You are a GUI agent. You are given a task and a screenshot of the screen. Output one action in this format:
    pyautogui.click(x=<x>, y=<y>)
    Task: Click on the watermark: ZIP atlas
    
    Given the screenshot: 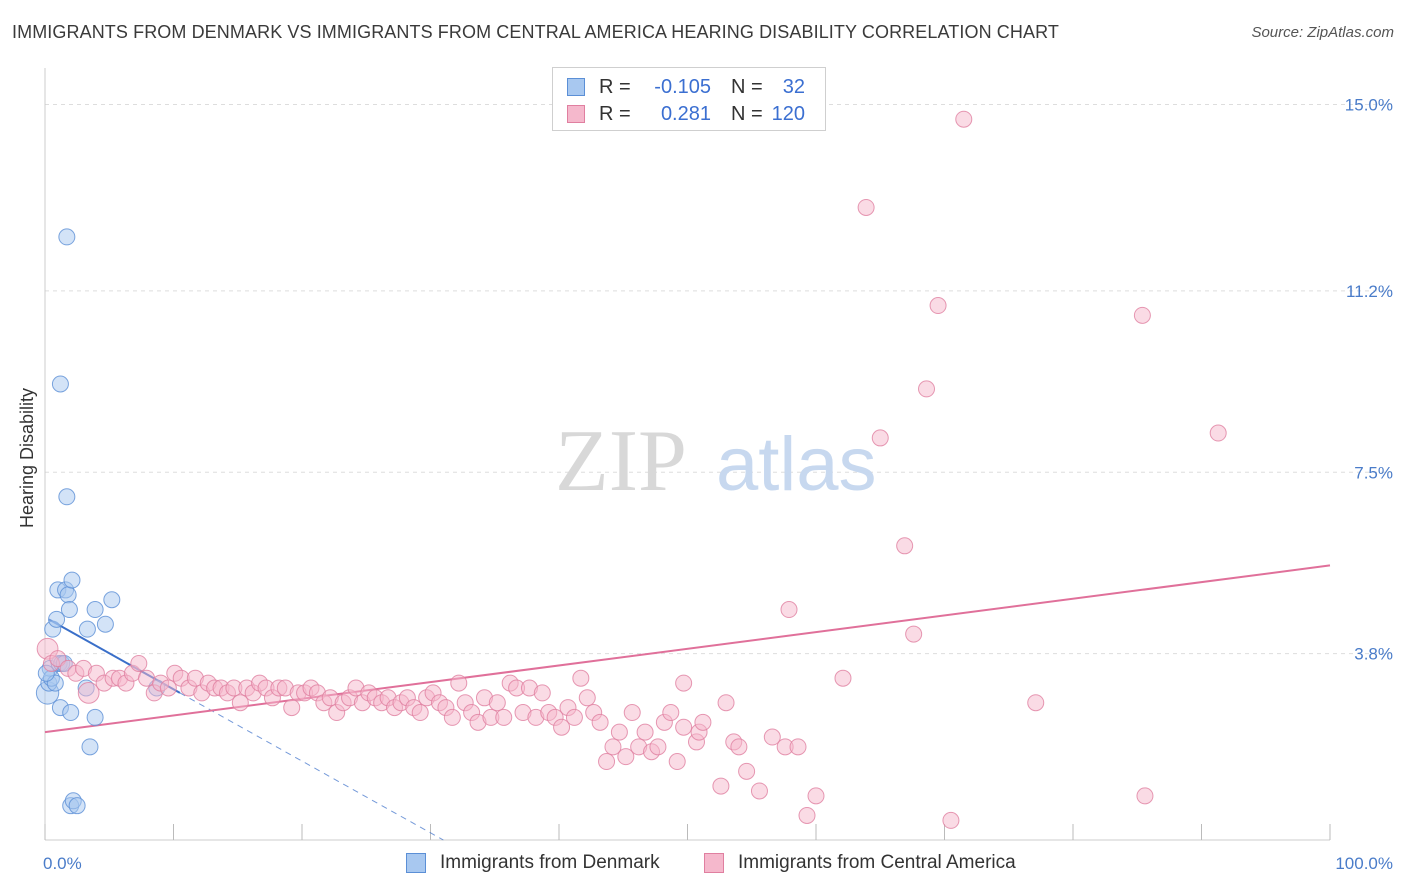 What is the action you would take?
    pyautogui.click(x=716, y=461)
    